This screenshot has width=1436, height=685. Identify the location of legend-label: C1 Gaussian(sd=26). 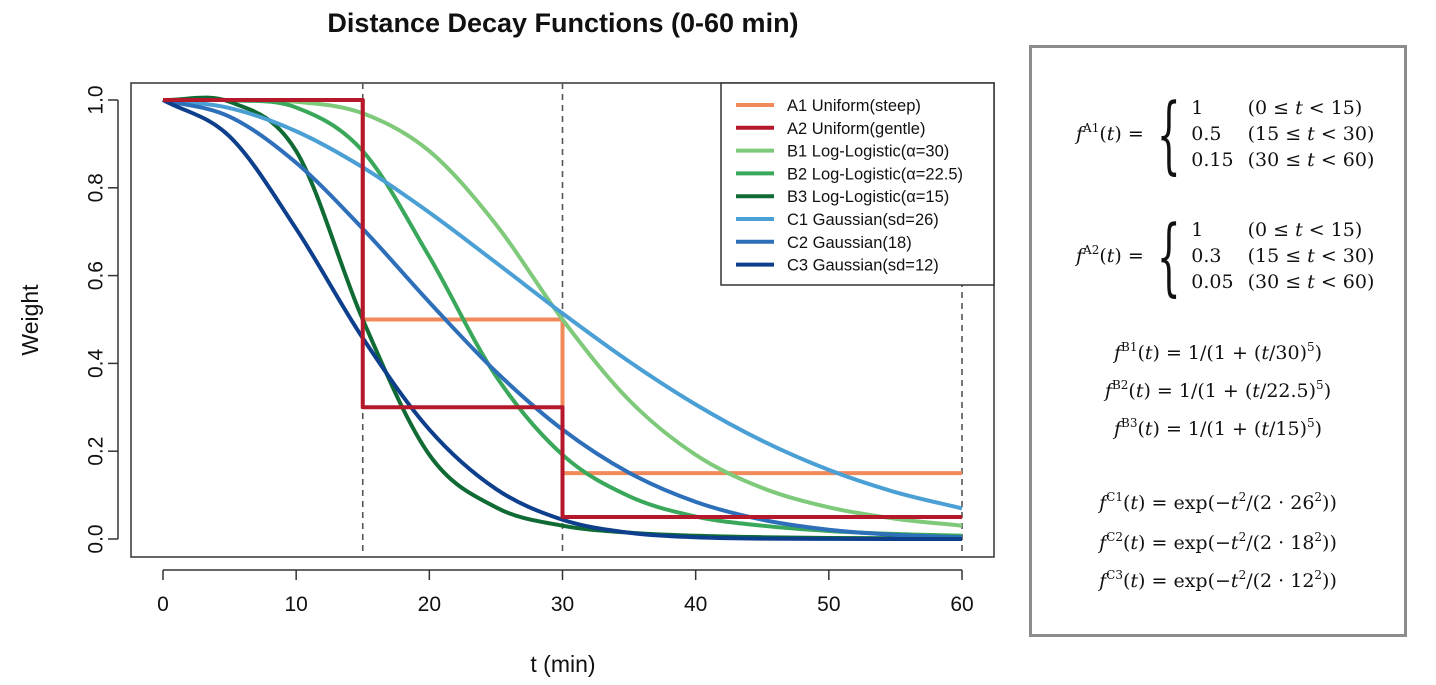
(863, 220).